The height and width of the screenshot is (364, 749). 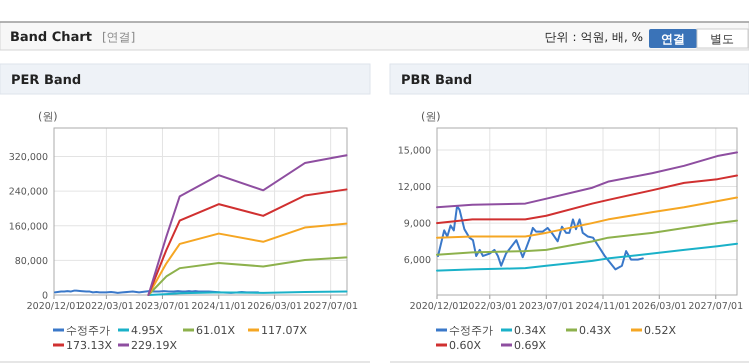 I want to click on y-tick-label: 240,000, so click(x=28, y=192).